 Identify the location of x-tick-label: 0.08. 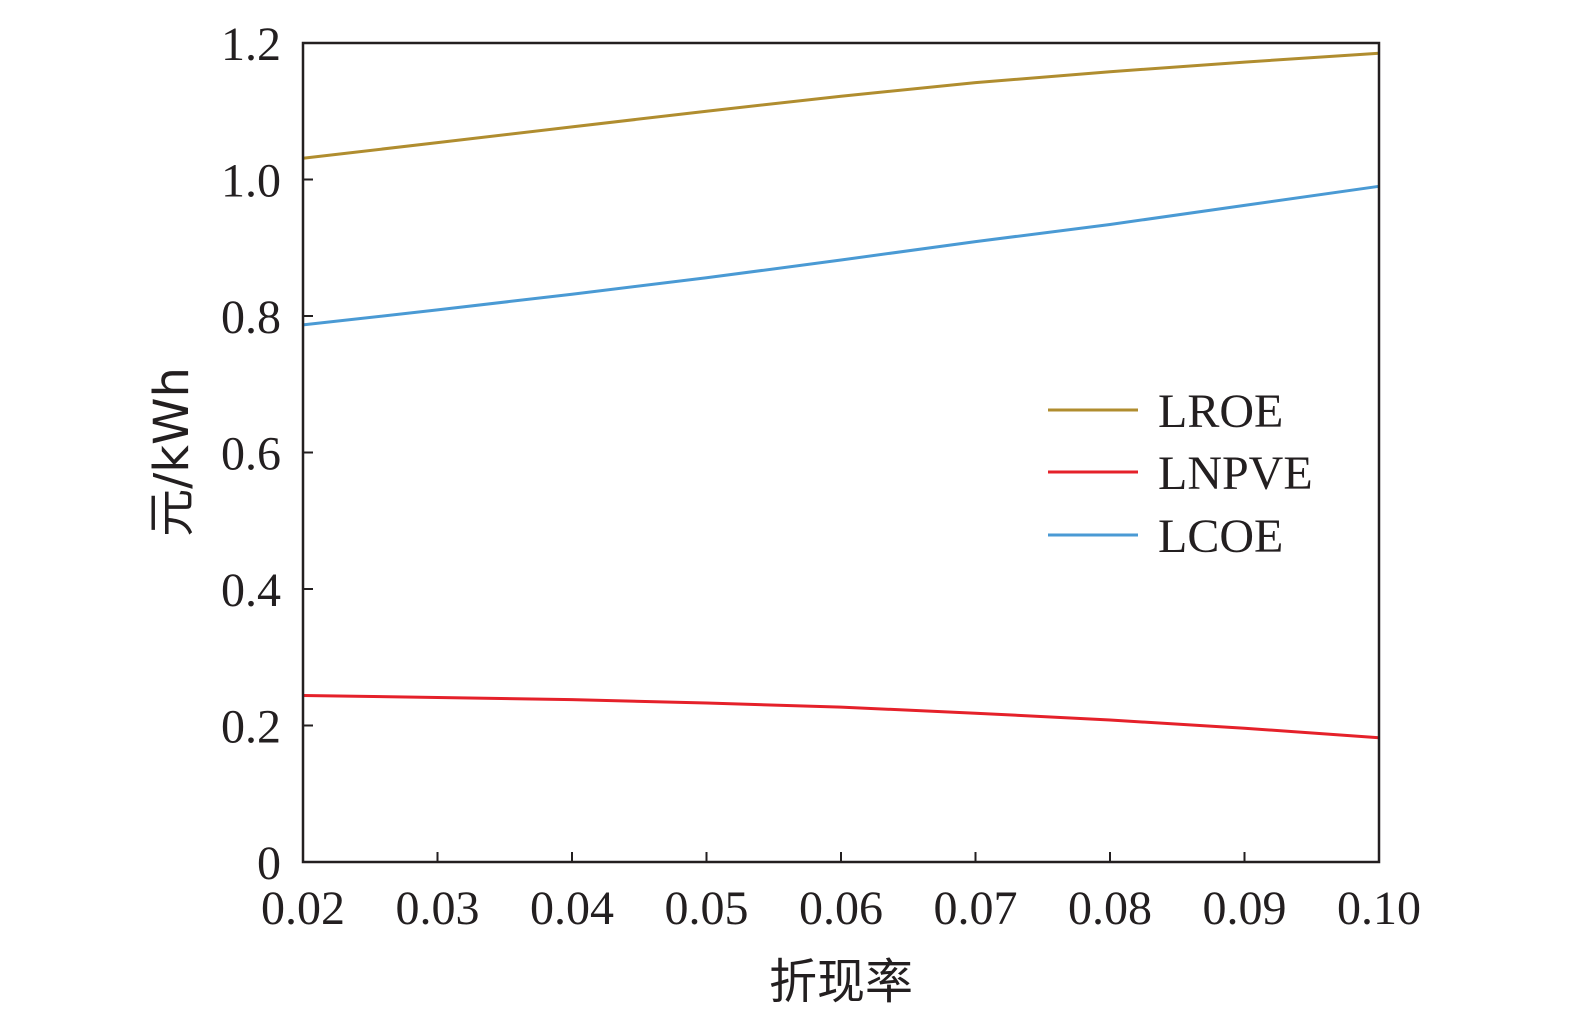
(1110, 908).